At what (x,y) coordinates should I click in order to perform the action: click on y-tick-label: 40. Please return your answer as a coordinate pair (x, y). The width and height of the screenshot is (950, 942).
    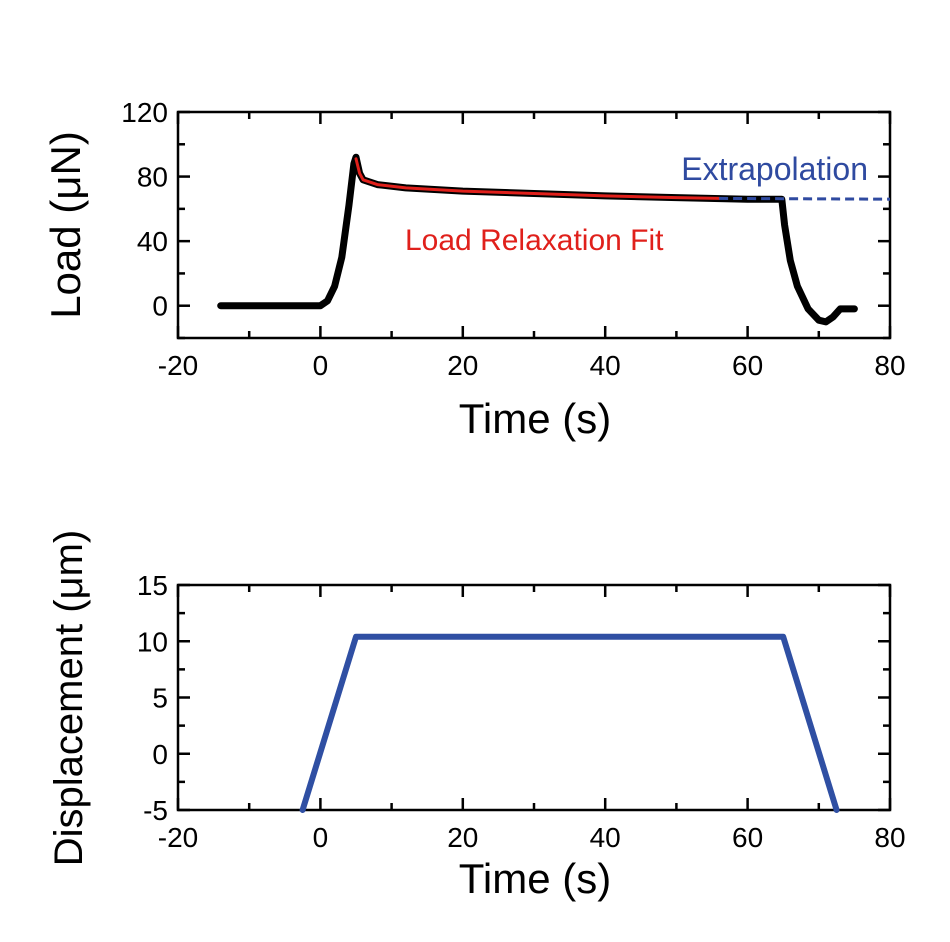
    Looking at the image, I should click on (152, 241).